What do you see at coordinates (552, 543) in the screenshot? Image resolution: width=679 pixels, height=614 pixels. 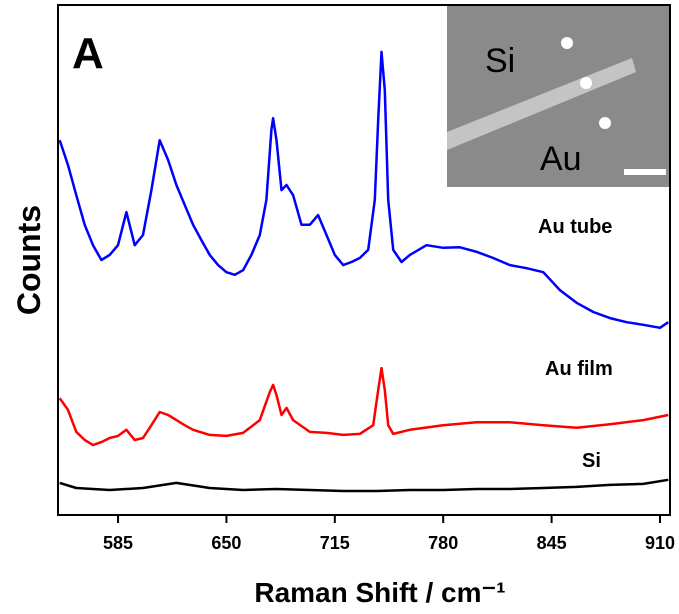 I see `x-tick-label: 845` at bounding box center [552, 543].